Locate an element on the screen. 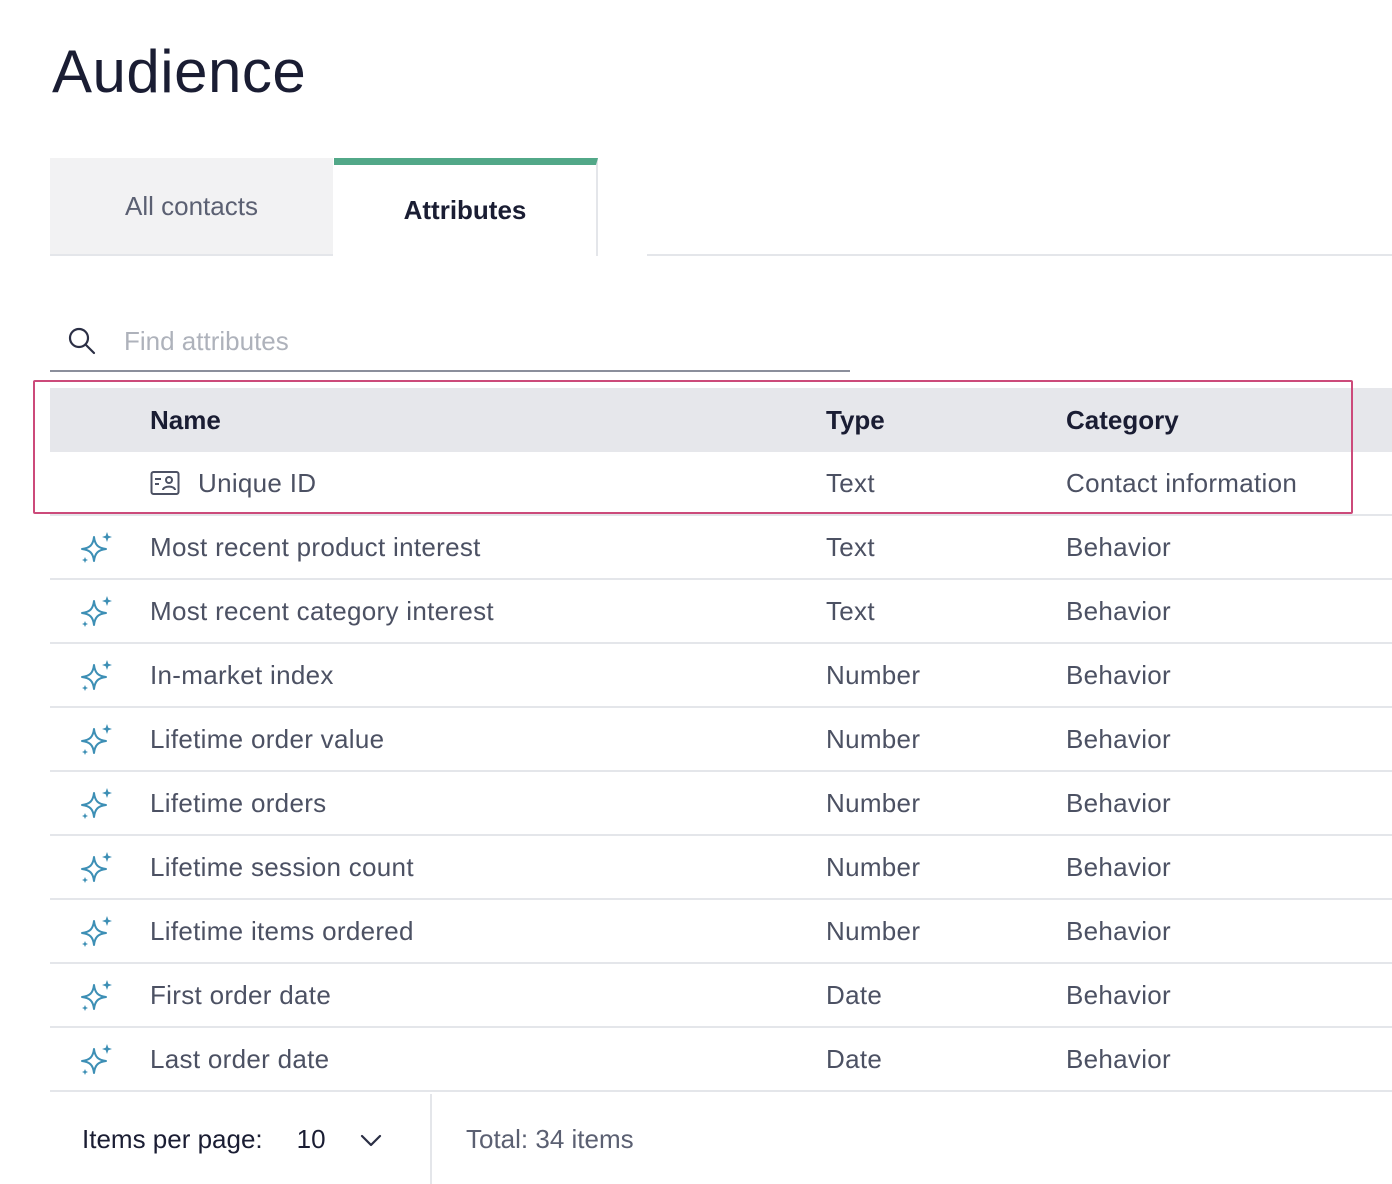  search-icon is located at coordinates (82, 341).